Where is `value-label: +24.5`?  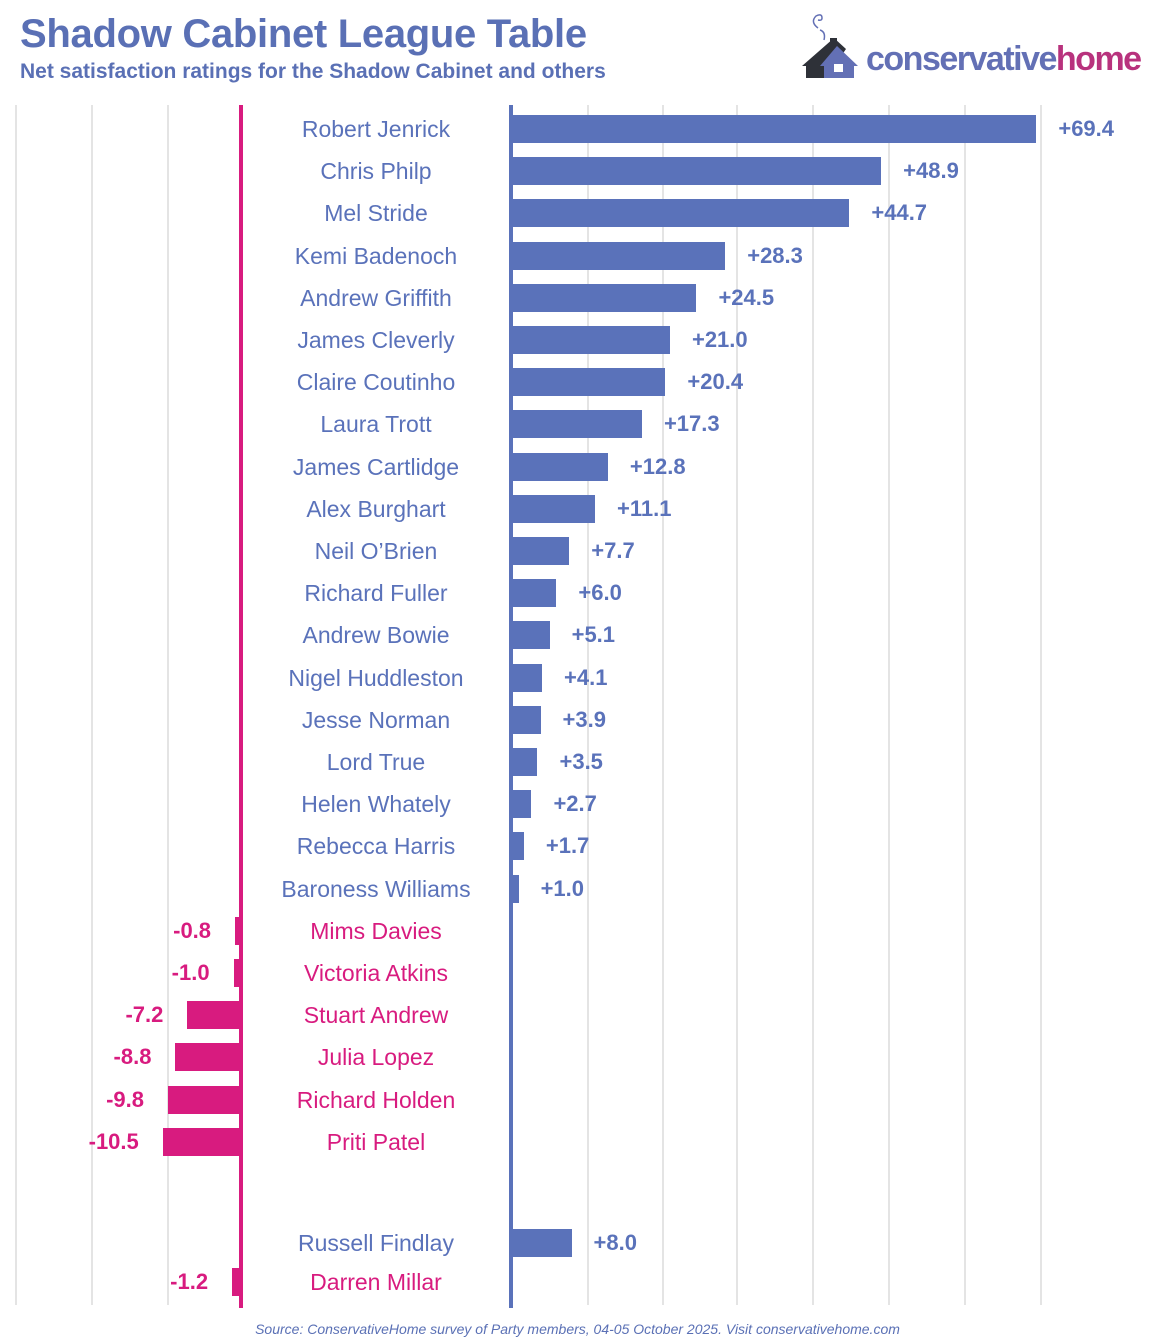
value-label: +24.5 is located at coordinates (746, 297).